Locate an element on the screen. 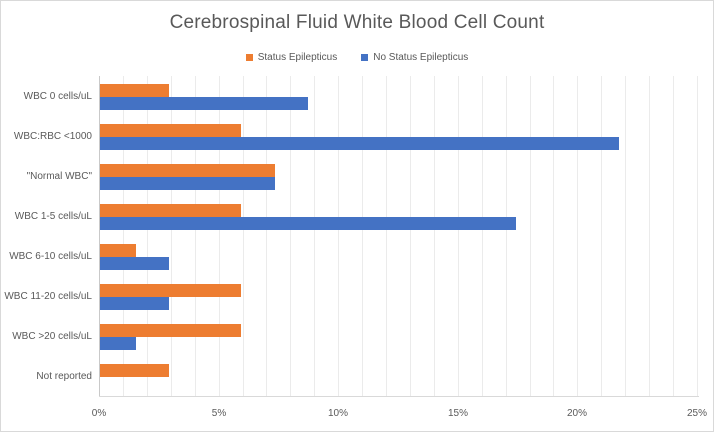 The width and height of the screenshot is (714, 432). legend-item-status-epilepticus: Status Epilepticus is located at coordinates (291, 57).